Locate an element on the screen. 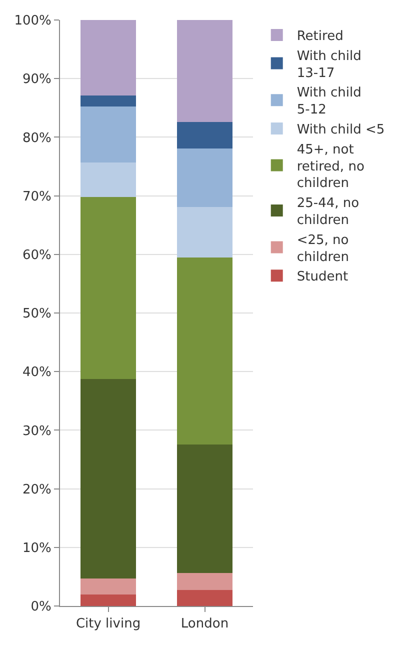  y-tick-label: 0% is located at coordinates (41, 607).